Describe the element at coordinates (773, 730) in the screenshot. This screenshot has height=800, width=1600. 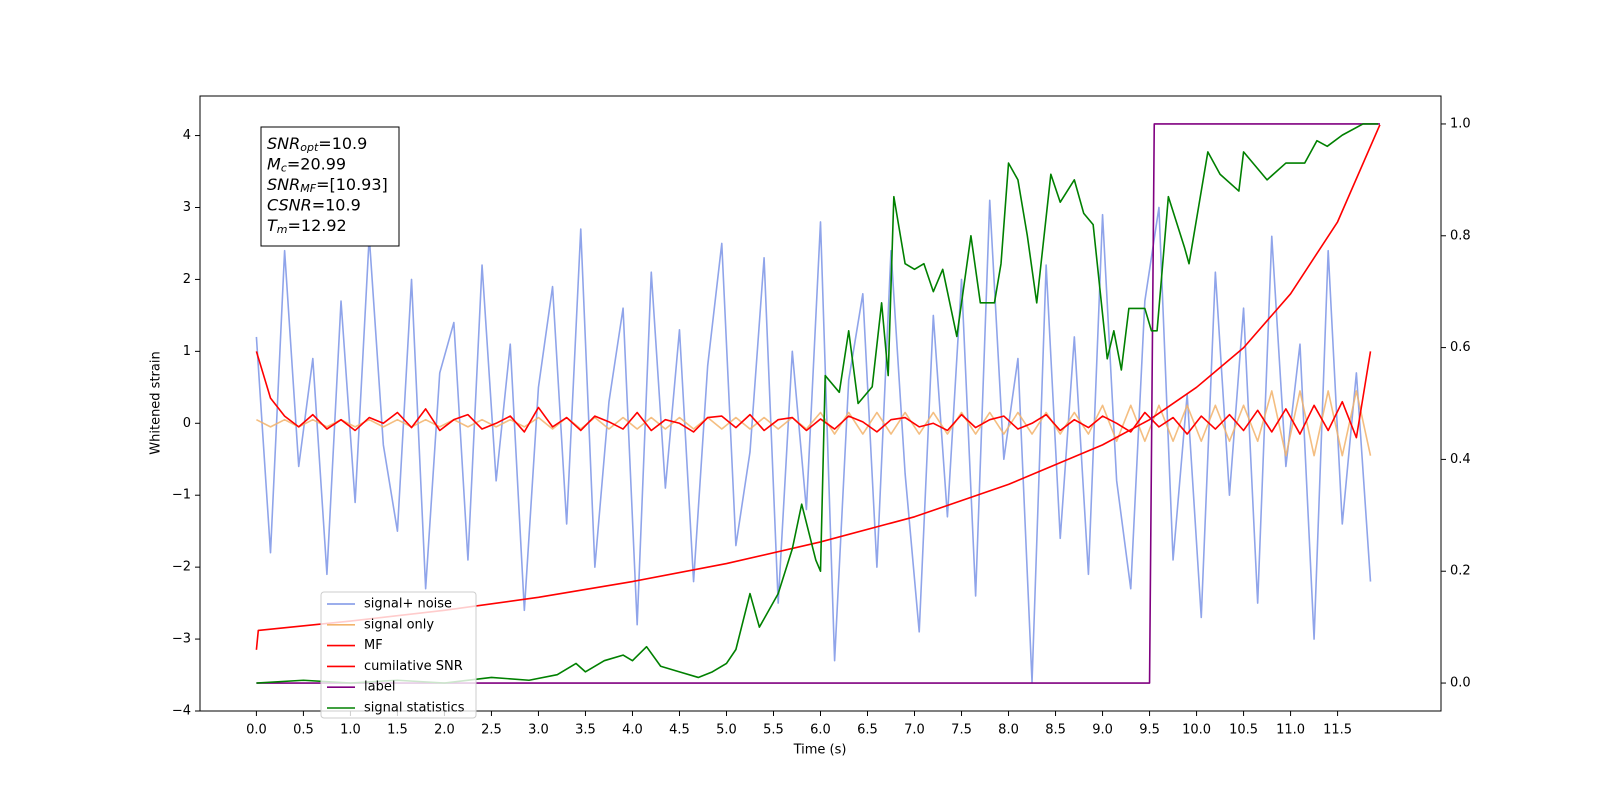
I see `x-tick-label: 5.5` at that location.